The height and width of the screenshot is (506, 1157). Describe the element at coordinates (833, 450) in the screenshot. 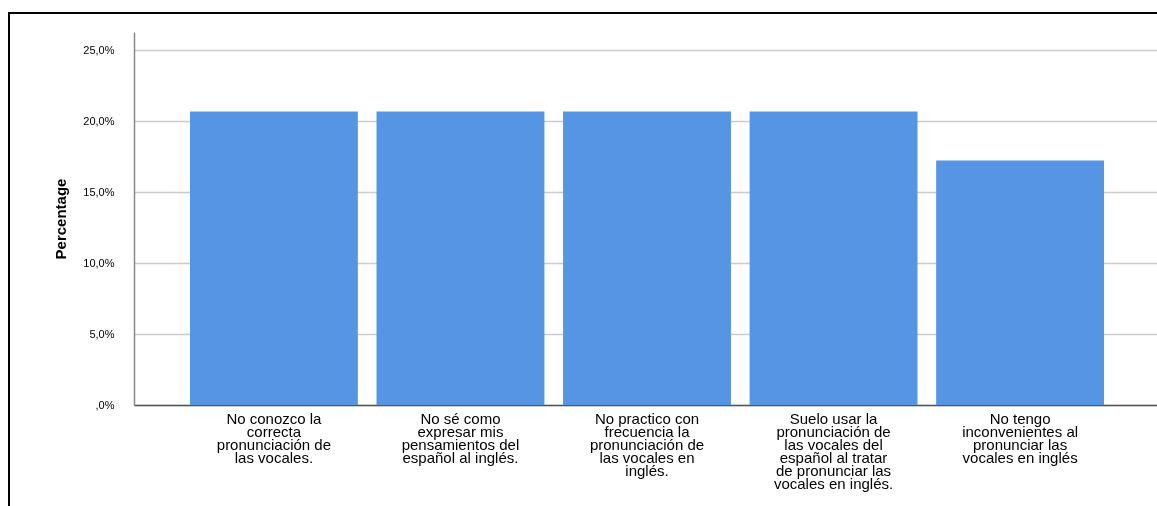

I see `x-tick-label: Suelo usar la pronunciación de las vocales del español al tratar de pronunciar las vocales en inglés.` at that location.